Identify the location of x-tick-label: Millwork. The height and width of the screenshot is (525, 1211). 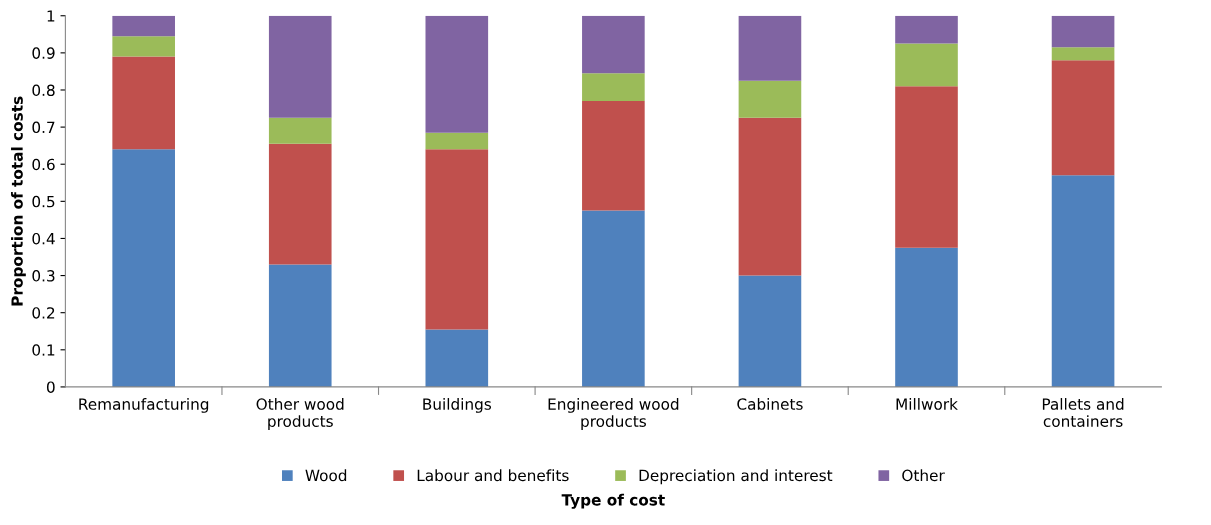
(927, 404).